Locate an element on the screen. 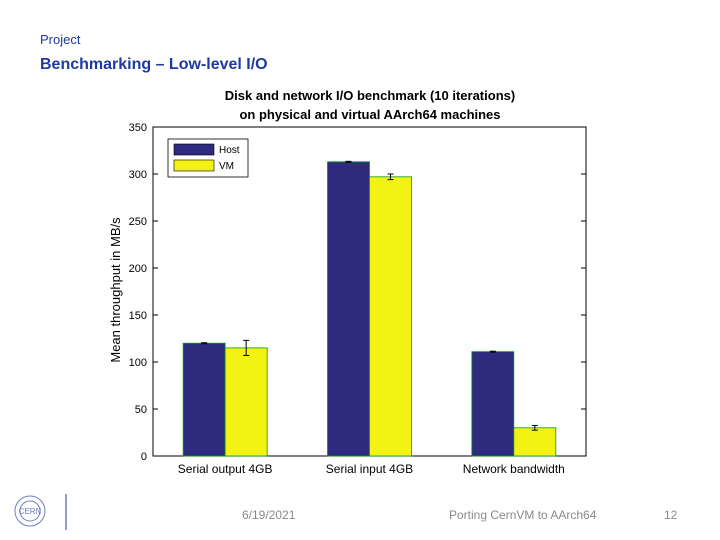 The image size is (720, 540). y-tick-label: 50 is located at coordinates (141, 410).